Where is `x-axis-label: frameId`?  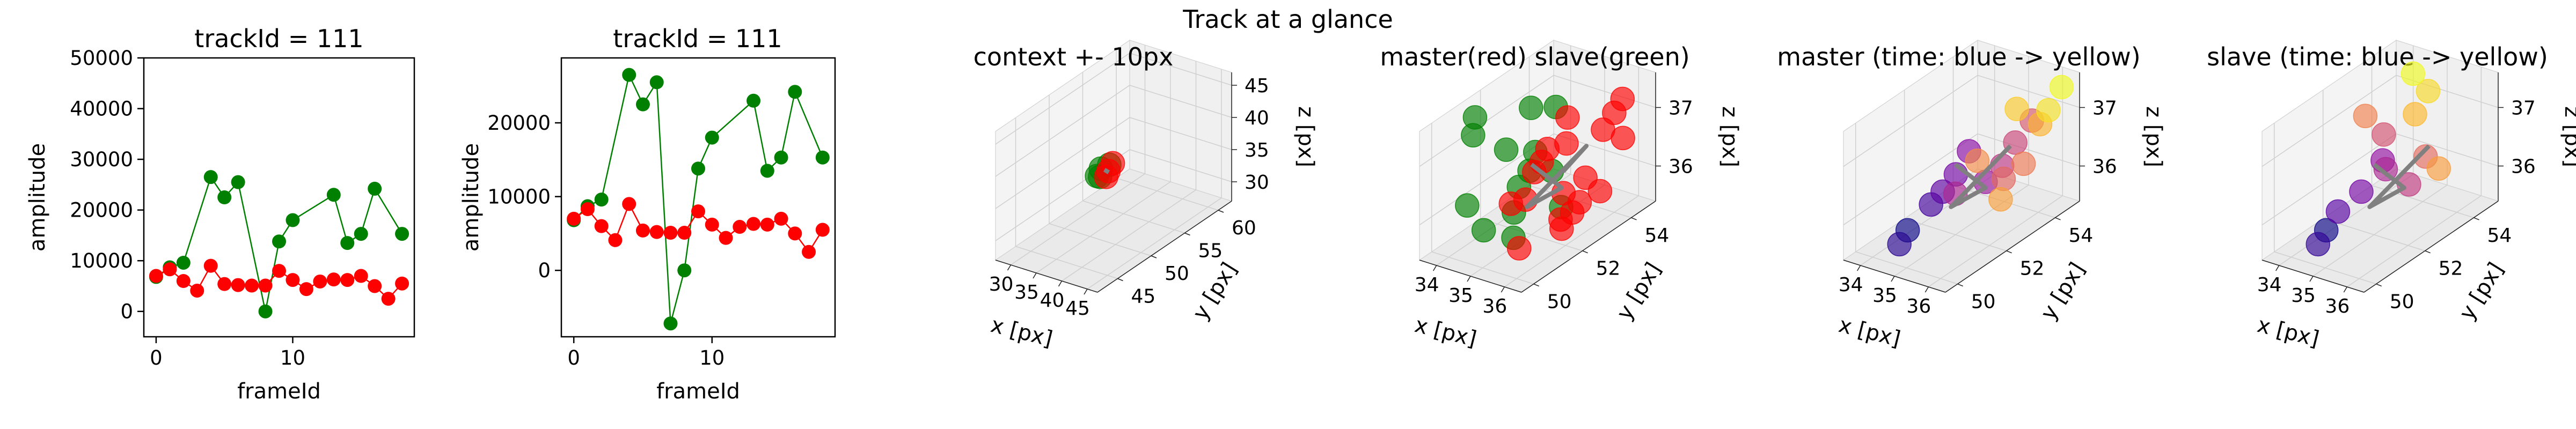
x-axis-label: frameId is located at coordinates (698, 391).